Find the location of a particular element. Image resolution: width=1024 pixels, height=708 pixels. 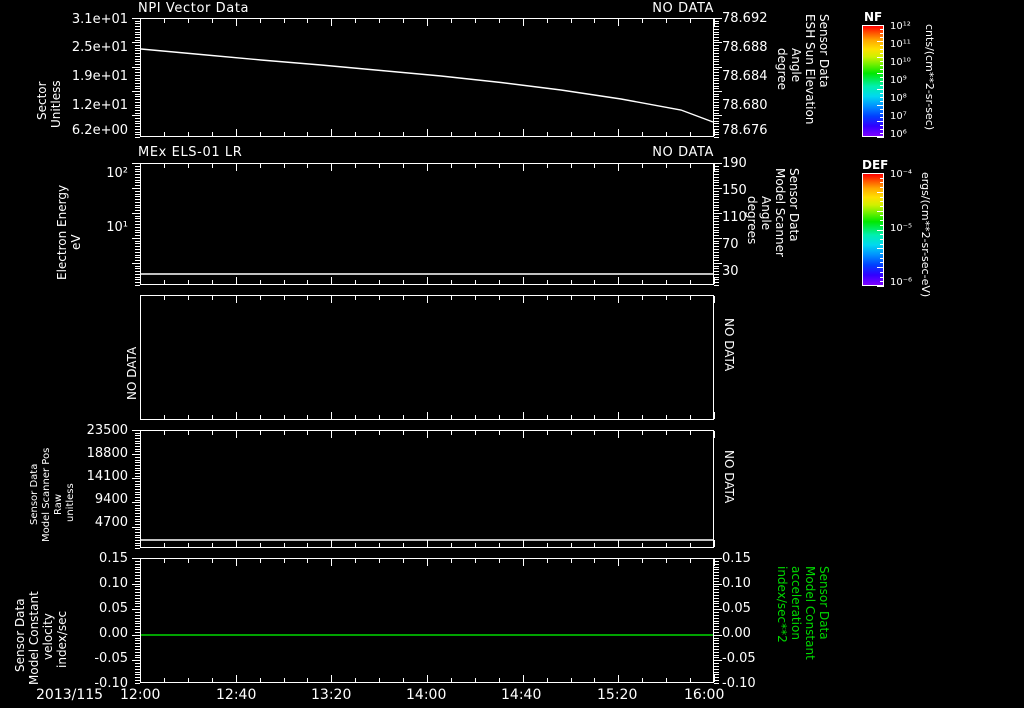

p5-left-axis-label-line1: Sensor Data is located at coordinates (20, 635).